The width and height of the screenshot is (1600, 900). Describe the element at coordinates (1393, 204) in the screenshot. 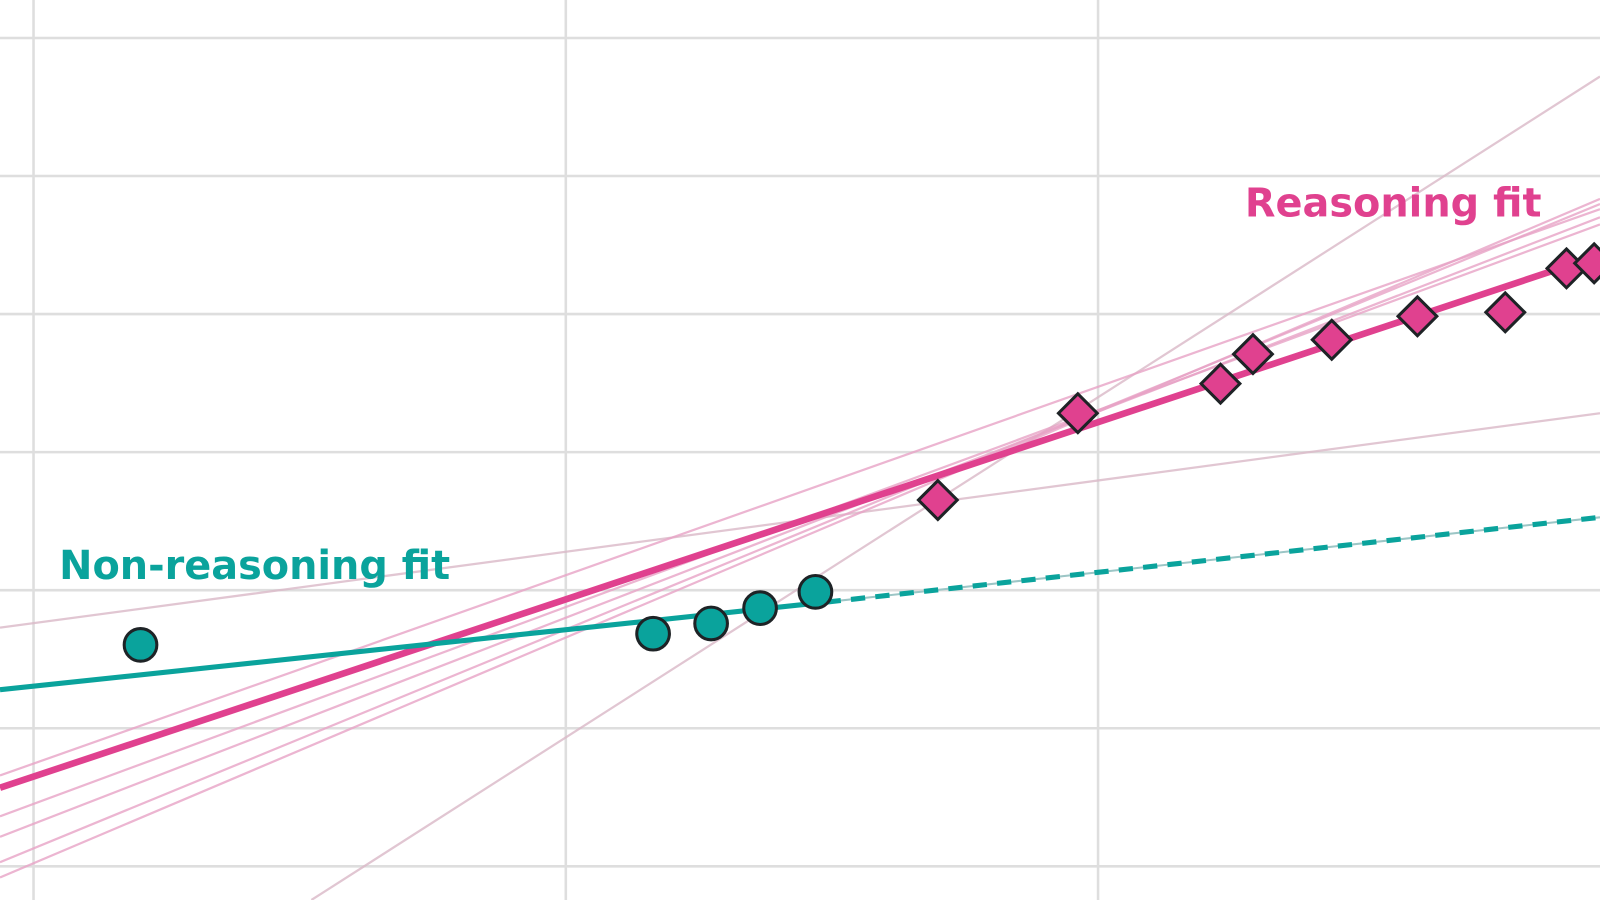

I see `annotation: Reasoning fit` at that location.